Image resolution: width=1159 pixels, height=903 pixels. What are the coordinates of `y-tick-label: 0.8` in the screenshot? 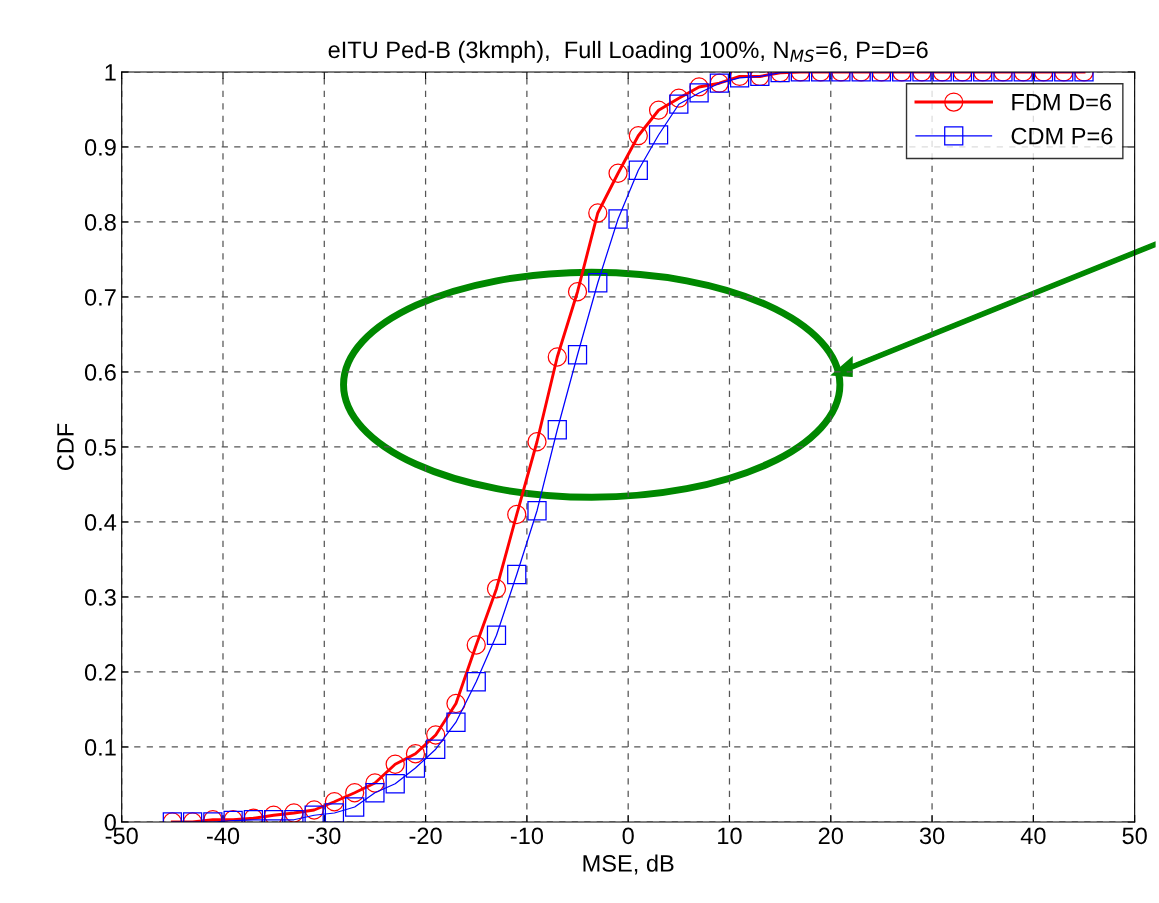 It's located at (100, 222).